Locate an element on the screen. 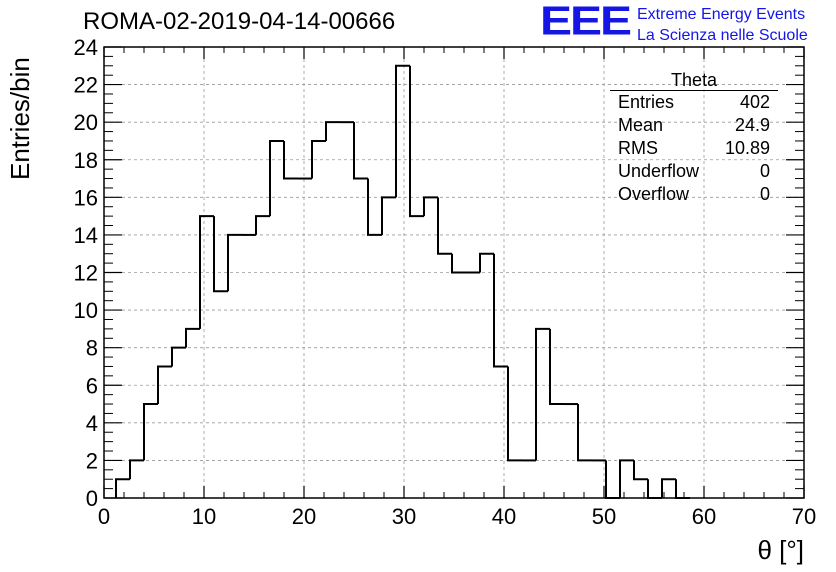  x-tick-label: 30 is located at coordinates (404, 516).